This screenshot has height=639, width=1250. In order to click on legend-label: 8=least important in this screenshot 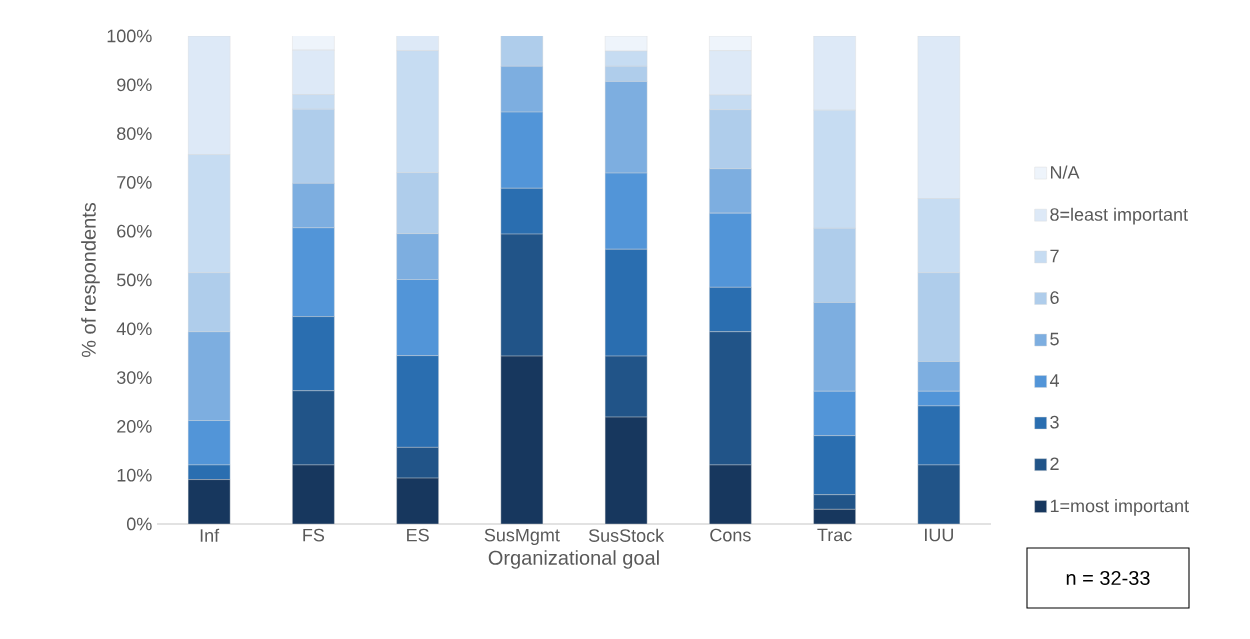, I will do `click(1119, 216)`.